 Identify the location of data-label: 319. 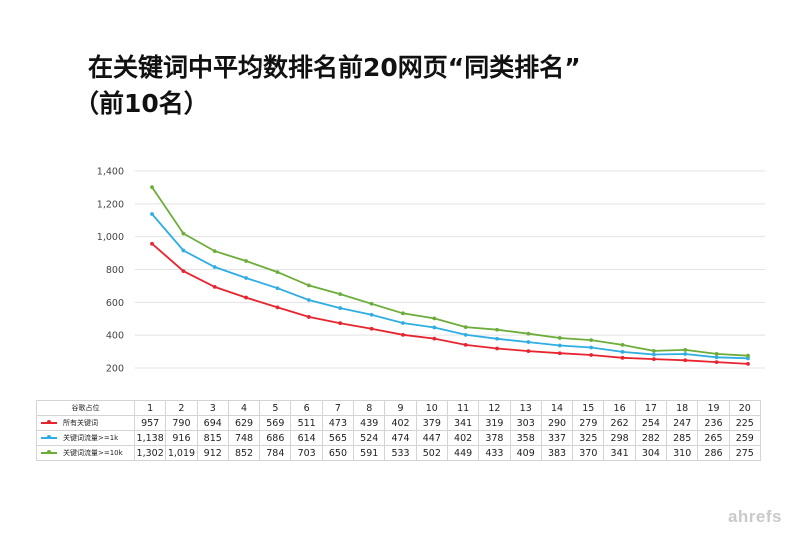
(494, 423).